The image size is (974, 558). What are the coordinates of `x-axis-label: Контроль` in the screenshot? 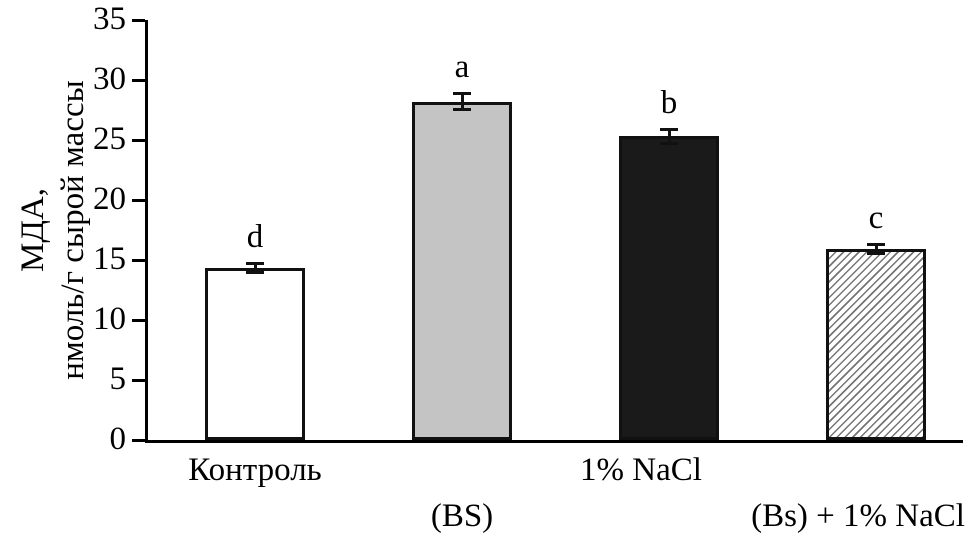 It's located at (255, 470).